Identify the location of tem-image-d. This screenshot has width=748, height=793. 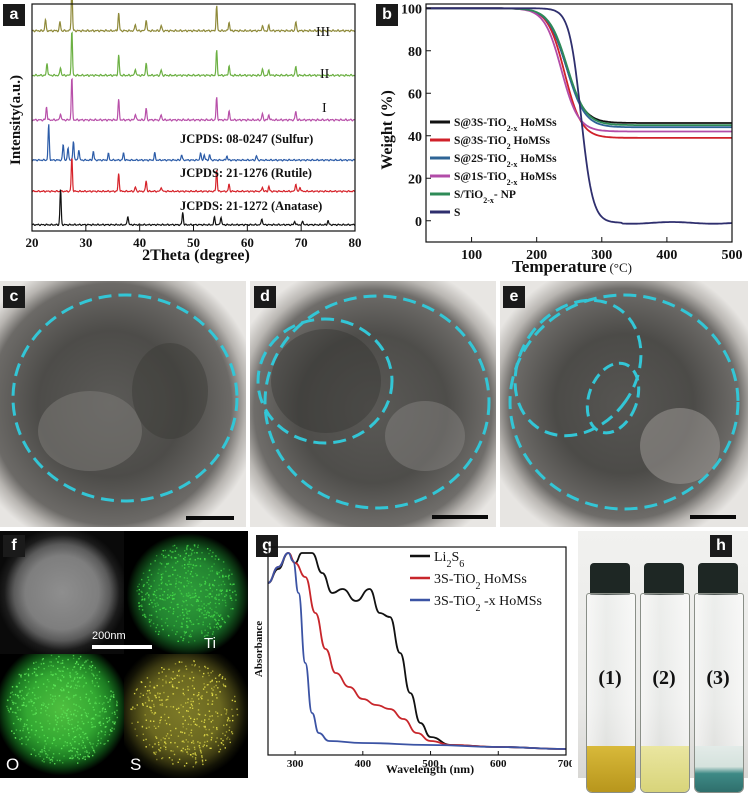
(373, 404).